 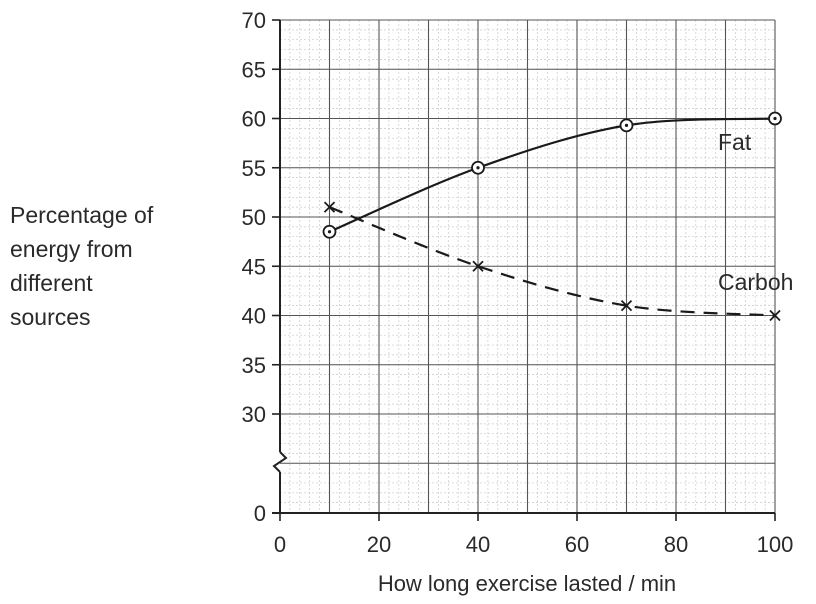 What do you see at coordinates (552, 175) in the screenshot?
I see `series-line-fat` at bounding box center [552, 175].